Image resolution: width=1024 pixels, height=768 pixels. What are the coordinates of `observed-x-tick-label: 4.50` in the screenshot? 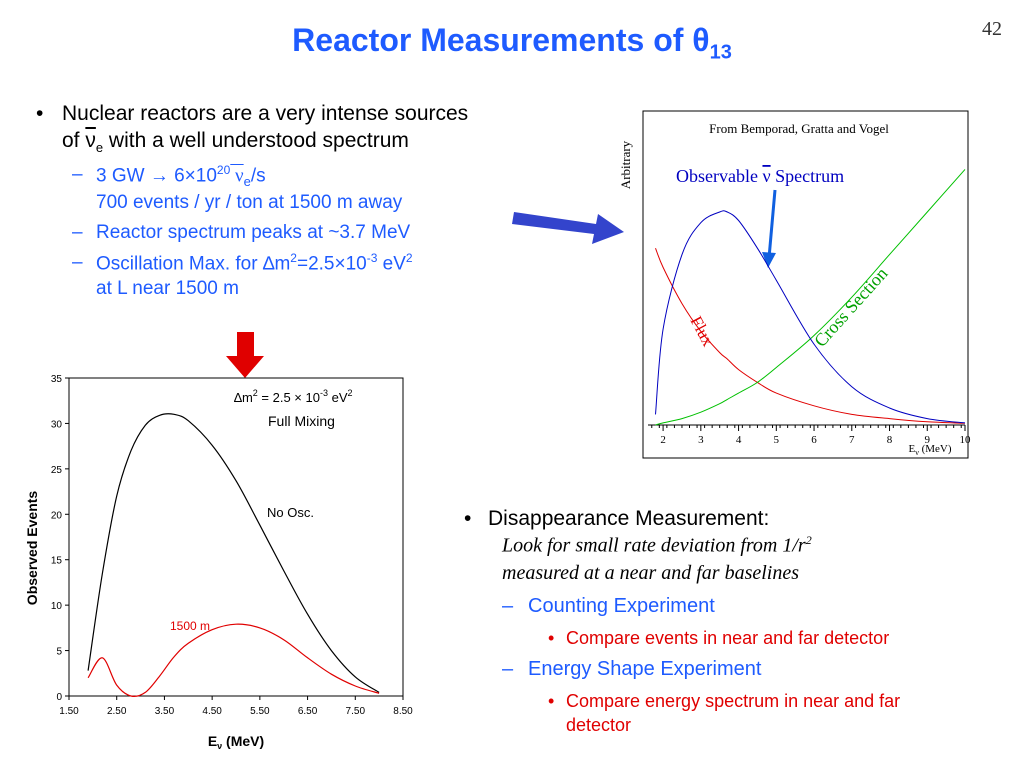 It's located at (212, 711).